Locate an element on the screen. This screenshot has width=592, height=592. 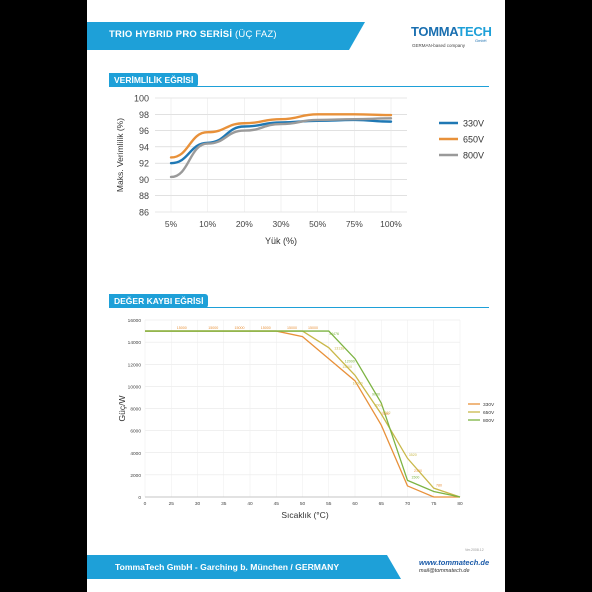
x-tick-label: 75 is located at coordinates (434, 504).